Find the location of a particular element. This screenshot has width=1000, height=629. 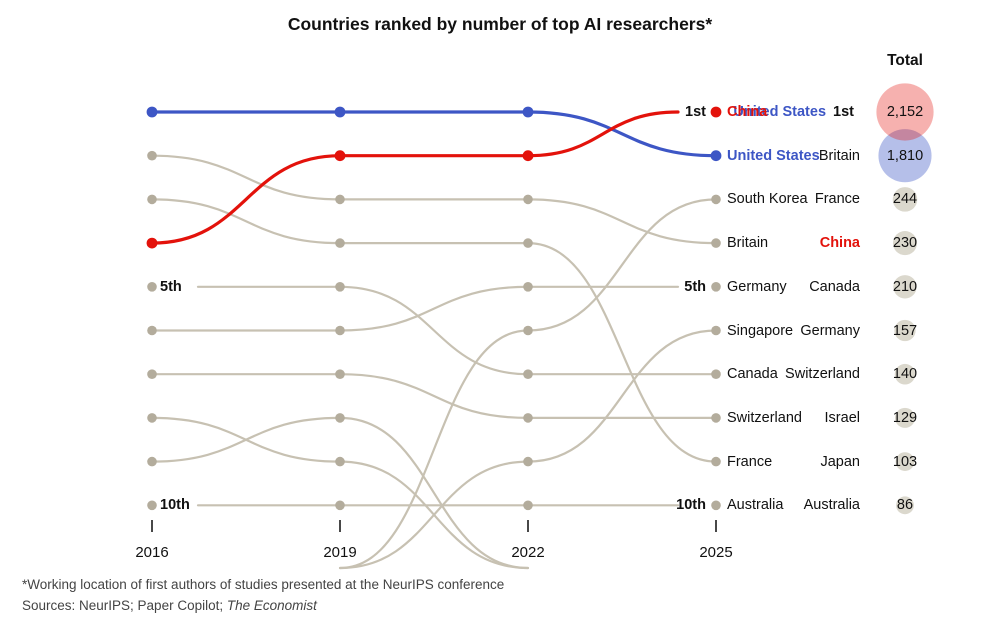

rank-dot-united-states-2019 is located at coordinates (340, 112).